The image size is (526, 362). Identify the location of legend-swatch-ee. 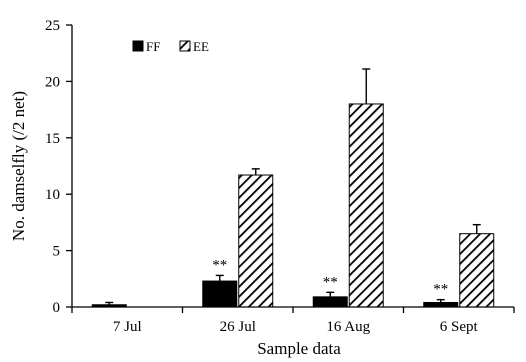
(185, 46).